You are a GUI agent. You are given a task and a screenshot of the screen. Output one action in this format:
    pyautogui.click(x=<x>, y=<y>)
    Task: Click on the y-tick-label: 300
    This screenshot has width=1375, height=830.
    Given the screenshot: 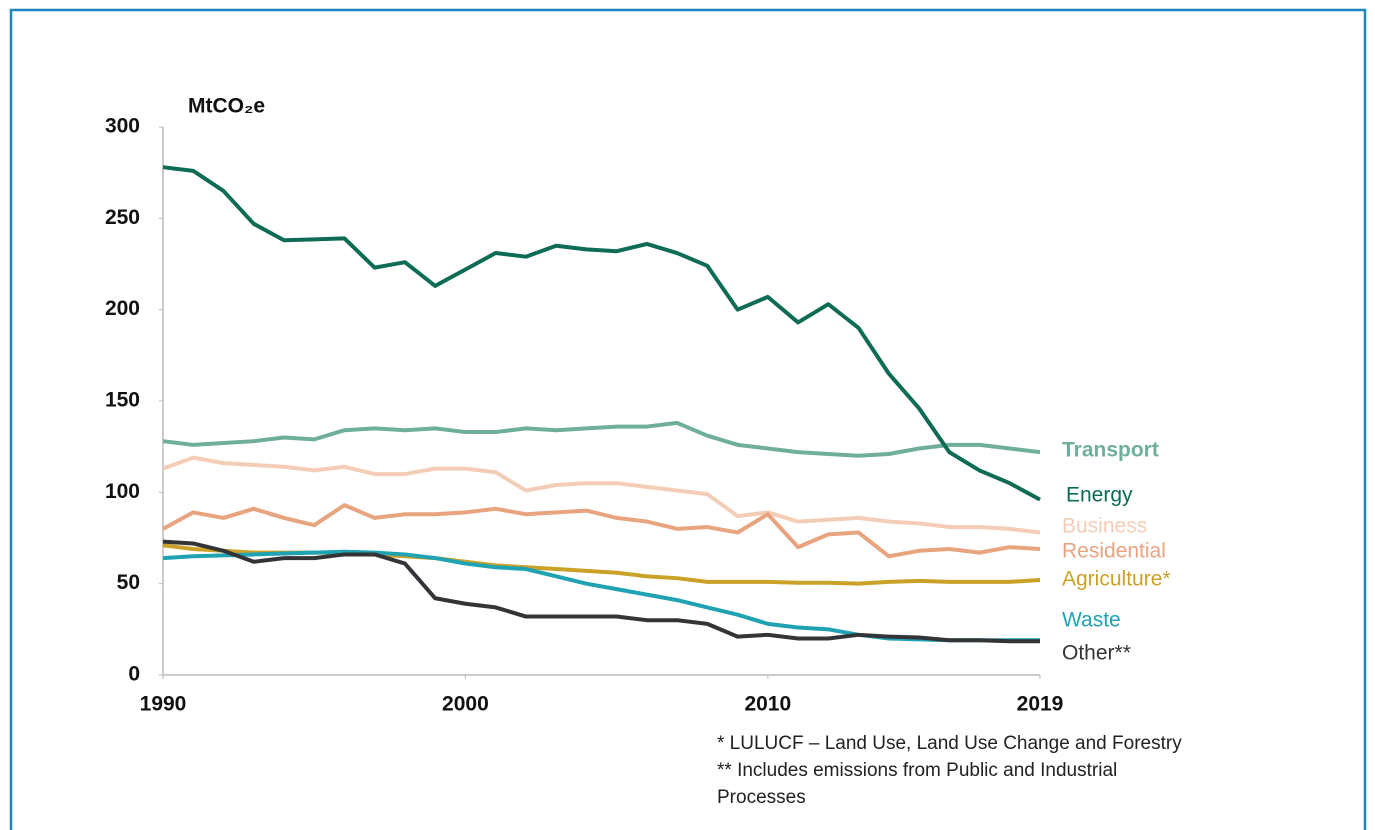 What is the action you would take?
    pyautogui.click(x=122, y=126)
    